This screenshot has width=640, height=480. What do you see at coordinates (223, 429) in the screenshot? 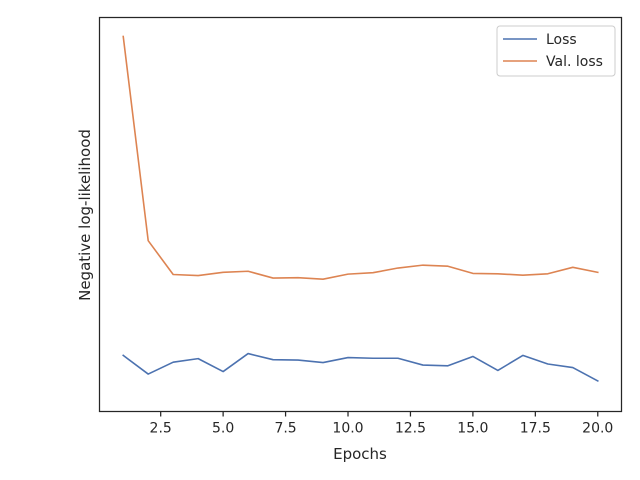
I see `x-tick-label: 5.0` at bounding box center [223, 429].